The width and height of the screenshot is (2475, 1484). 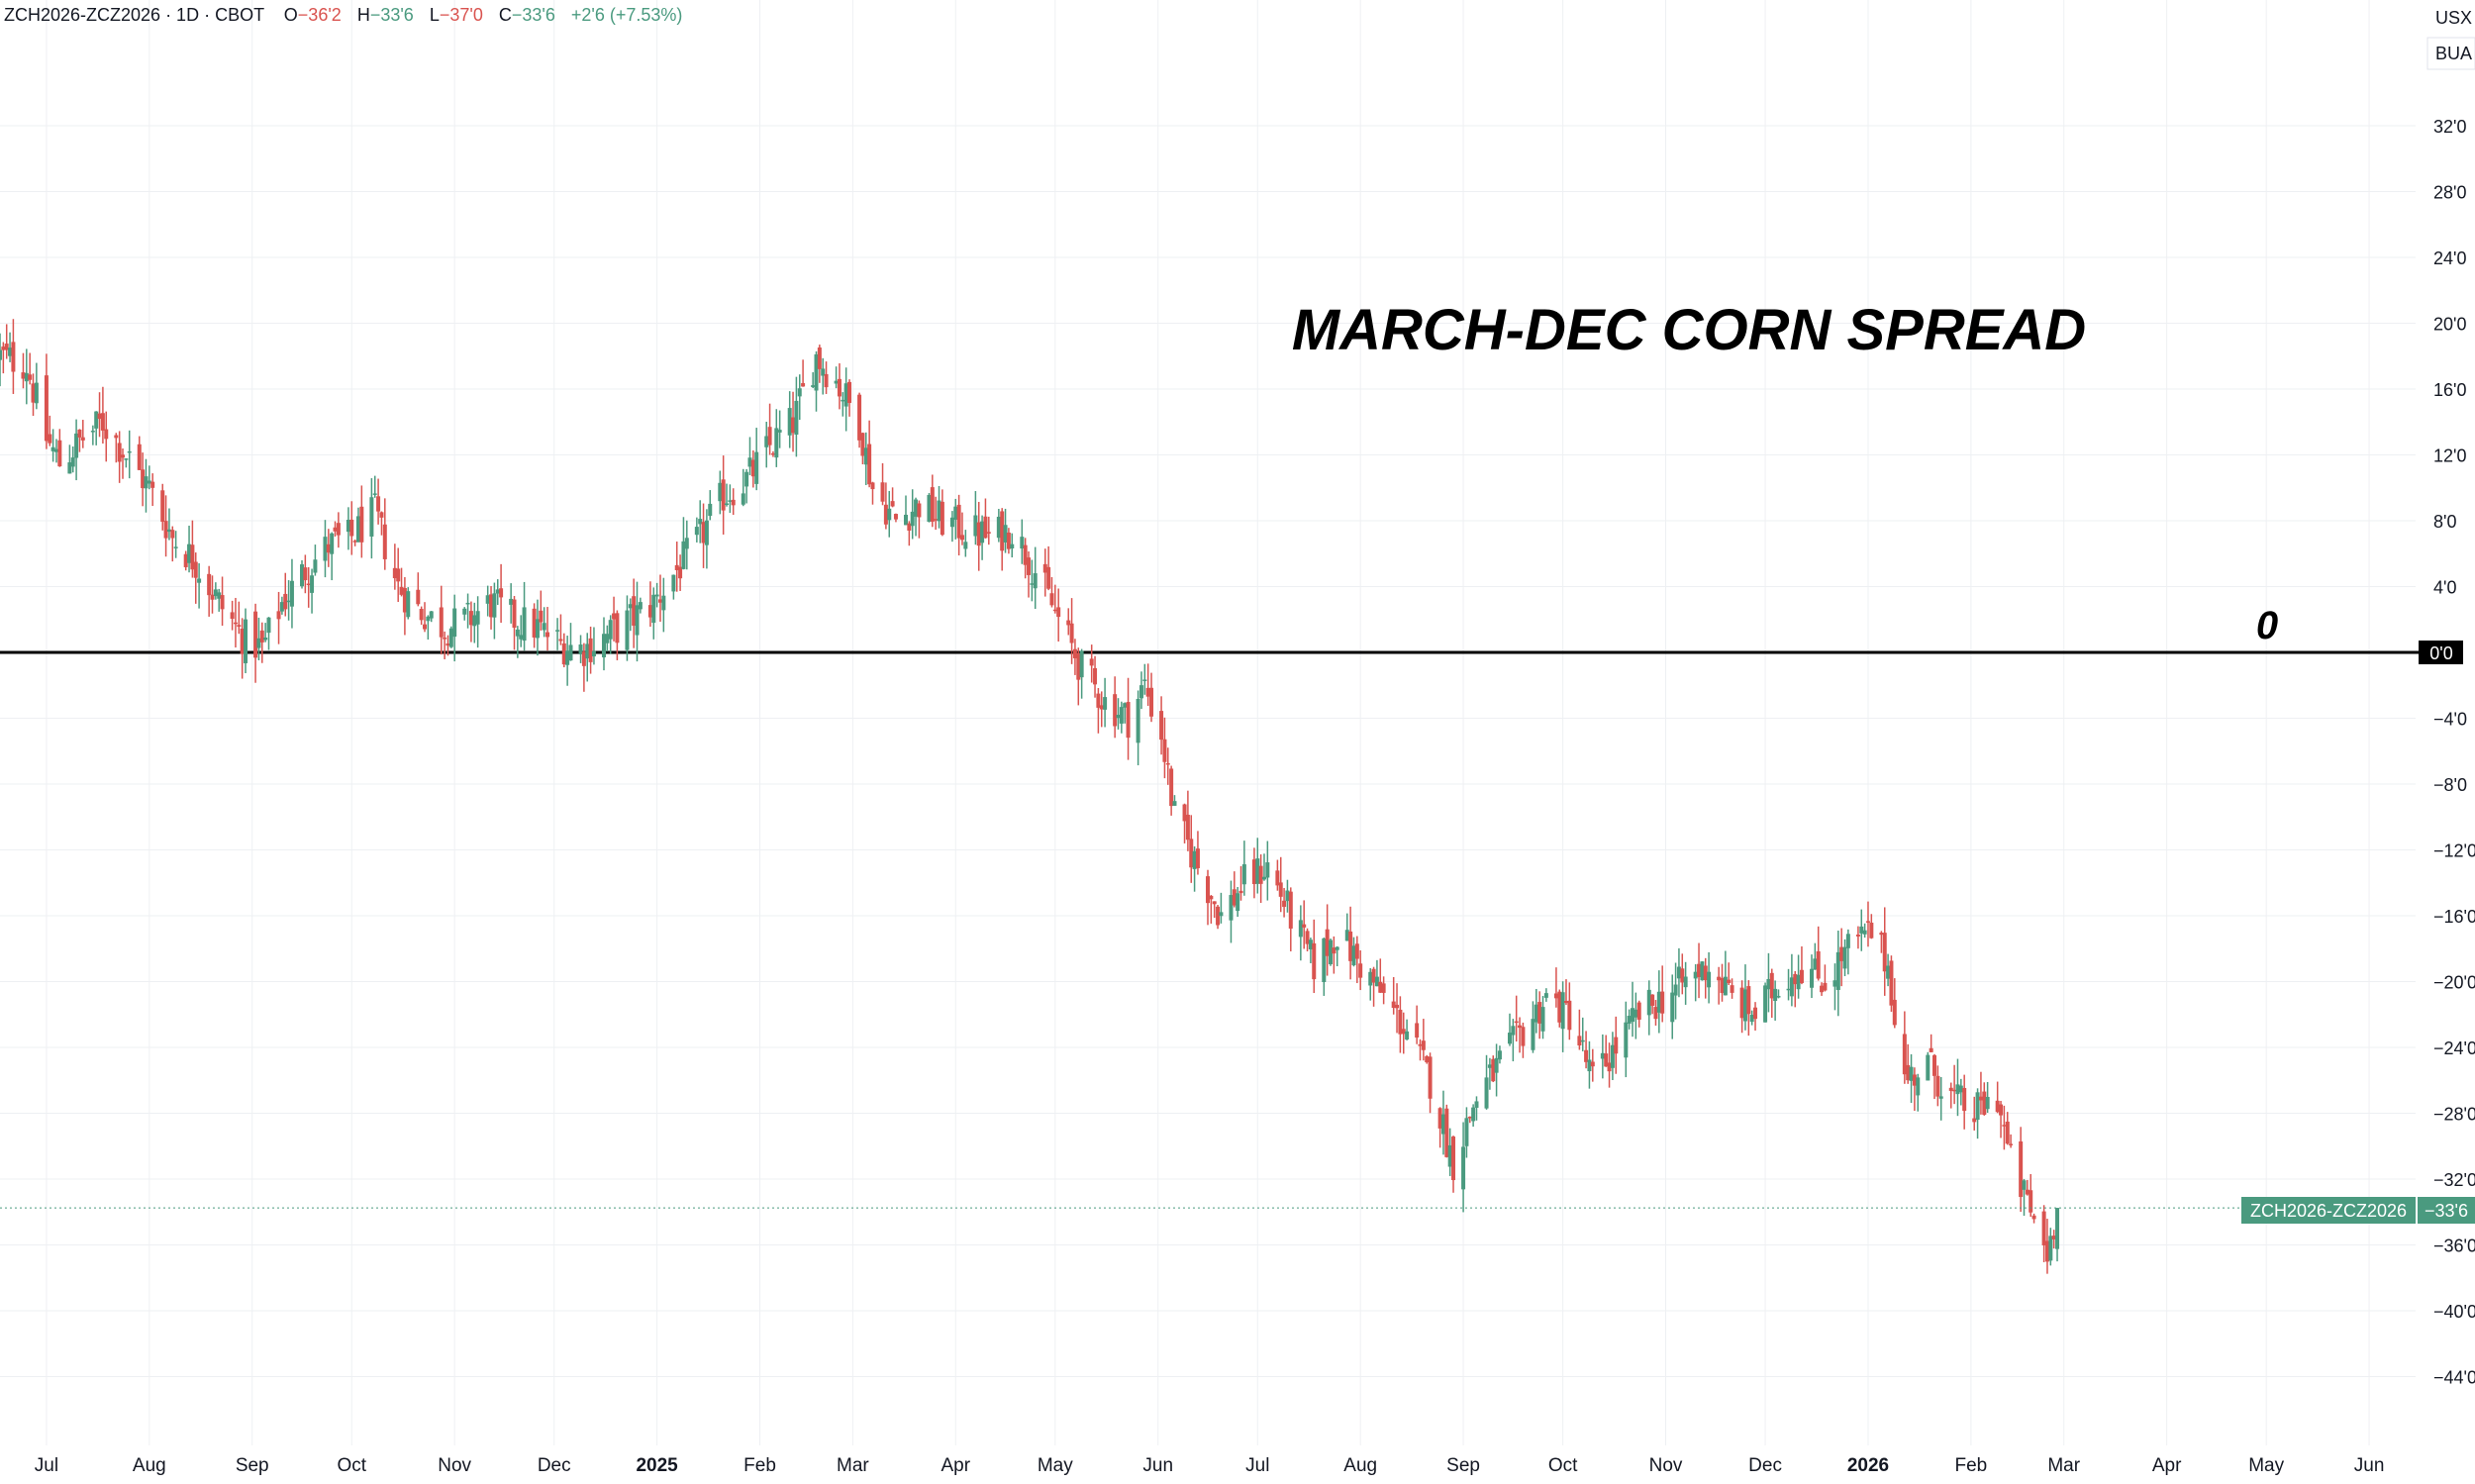 What do you see at coordinates (2451, 17) in the screenshot?
I see `currency-selector: USX` at bounding box center [2451, 17].